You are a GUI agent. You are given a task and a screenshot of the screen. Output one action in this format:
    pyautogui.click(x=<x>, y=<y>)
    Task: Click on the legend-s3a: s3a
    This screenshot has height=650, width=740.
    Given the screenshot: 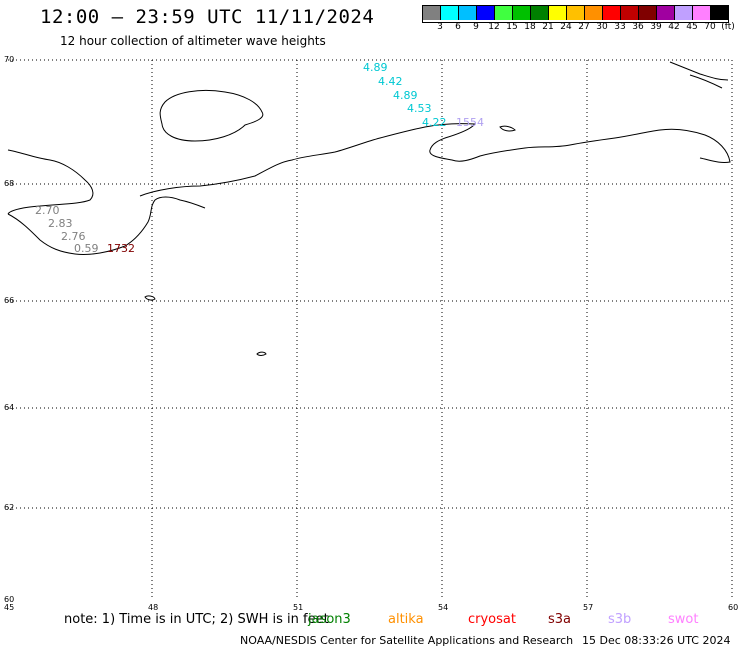 What is the action you would take?
    pyautogui.click(x=560, y=619)
    